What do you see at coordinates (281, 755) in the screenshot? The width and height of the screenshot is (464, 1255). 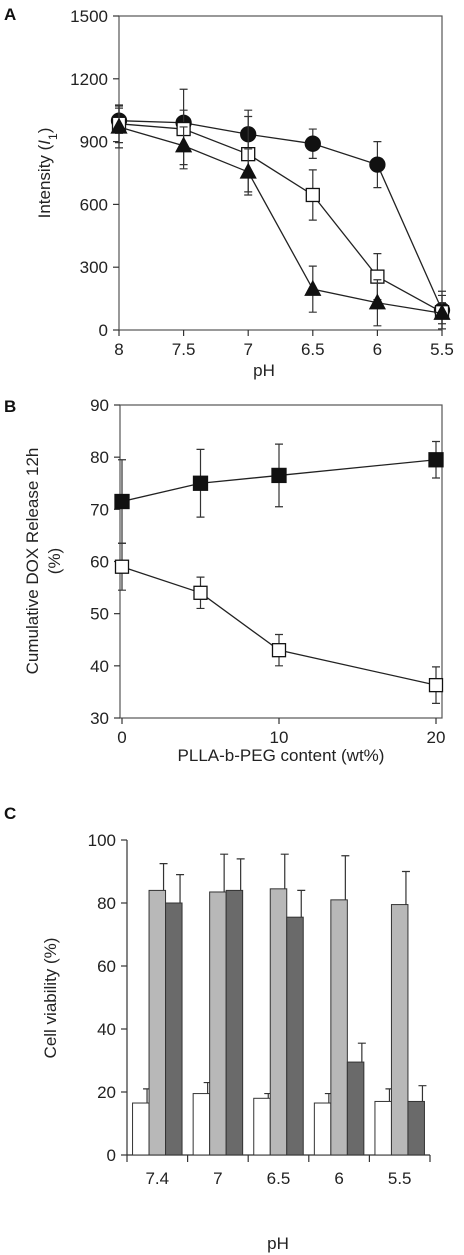 I see `panel-b-x-axis-title: PLLA-b-PEG content (wt%)` at bounding box center [281, 755].